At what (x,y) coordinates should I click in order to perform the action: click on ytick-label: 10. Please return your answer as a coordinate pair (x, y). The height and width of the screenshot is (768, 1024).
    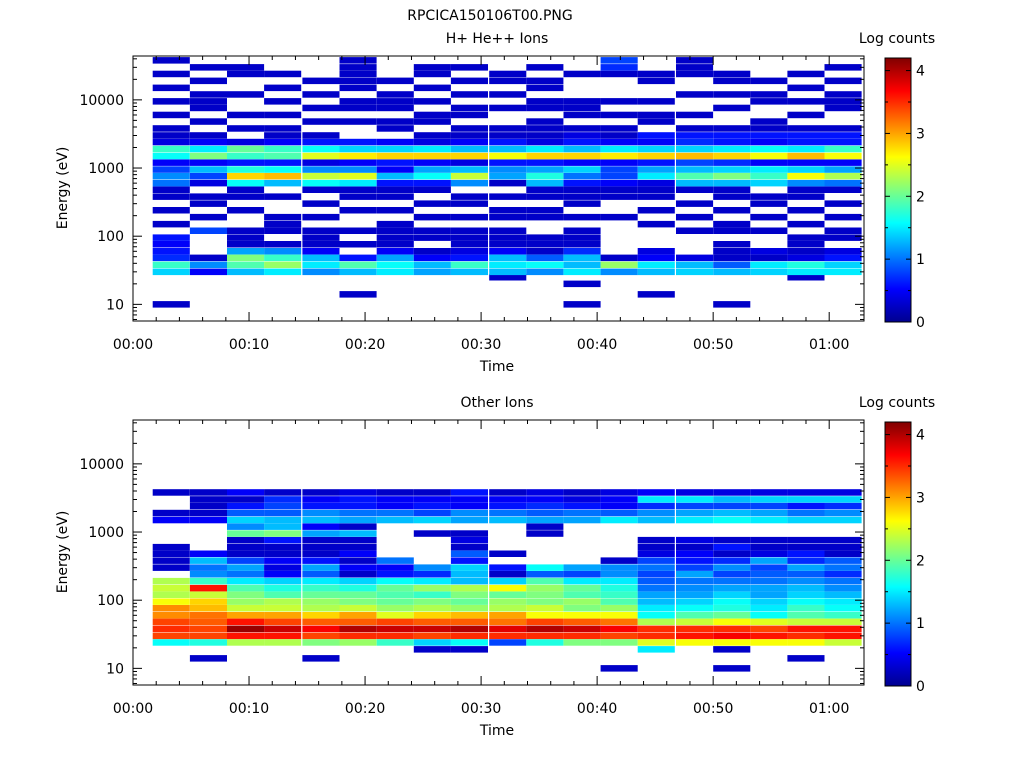
    Looking at the image, I should click on (115, 669).